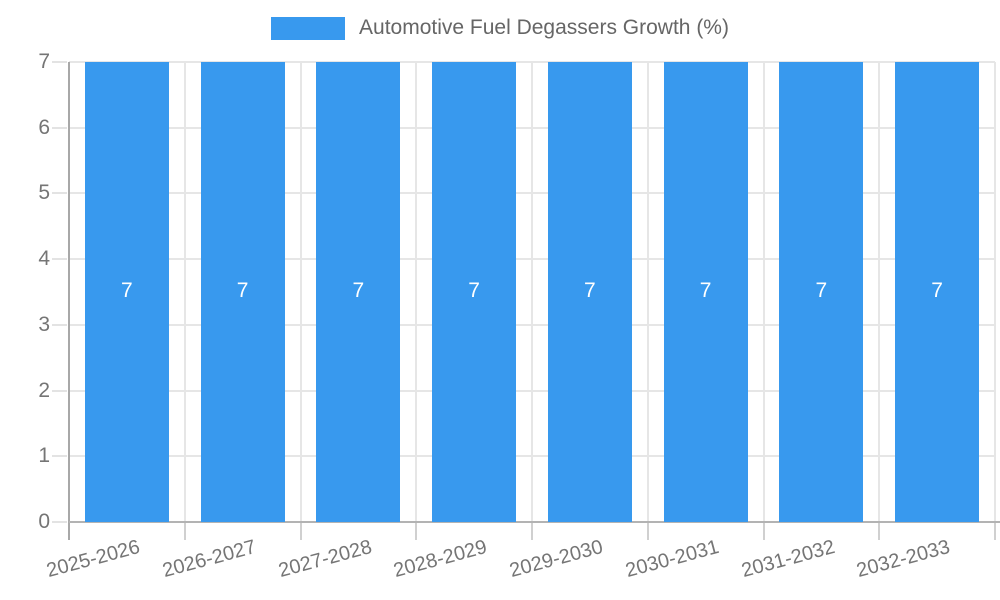 This screenshot has height=600, width=1000. Describe the element at coordinates (44, 390) in the screenshot. I see `y-axis-tick-label: 2` at that location.